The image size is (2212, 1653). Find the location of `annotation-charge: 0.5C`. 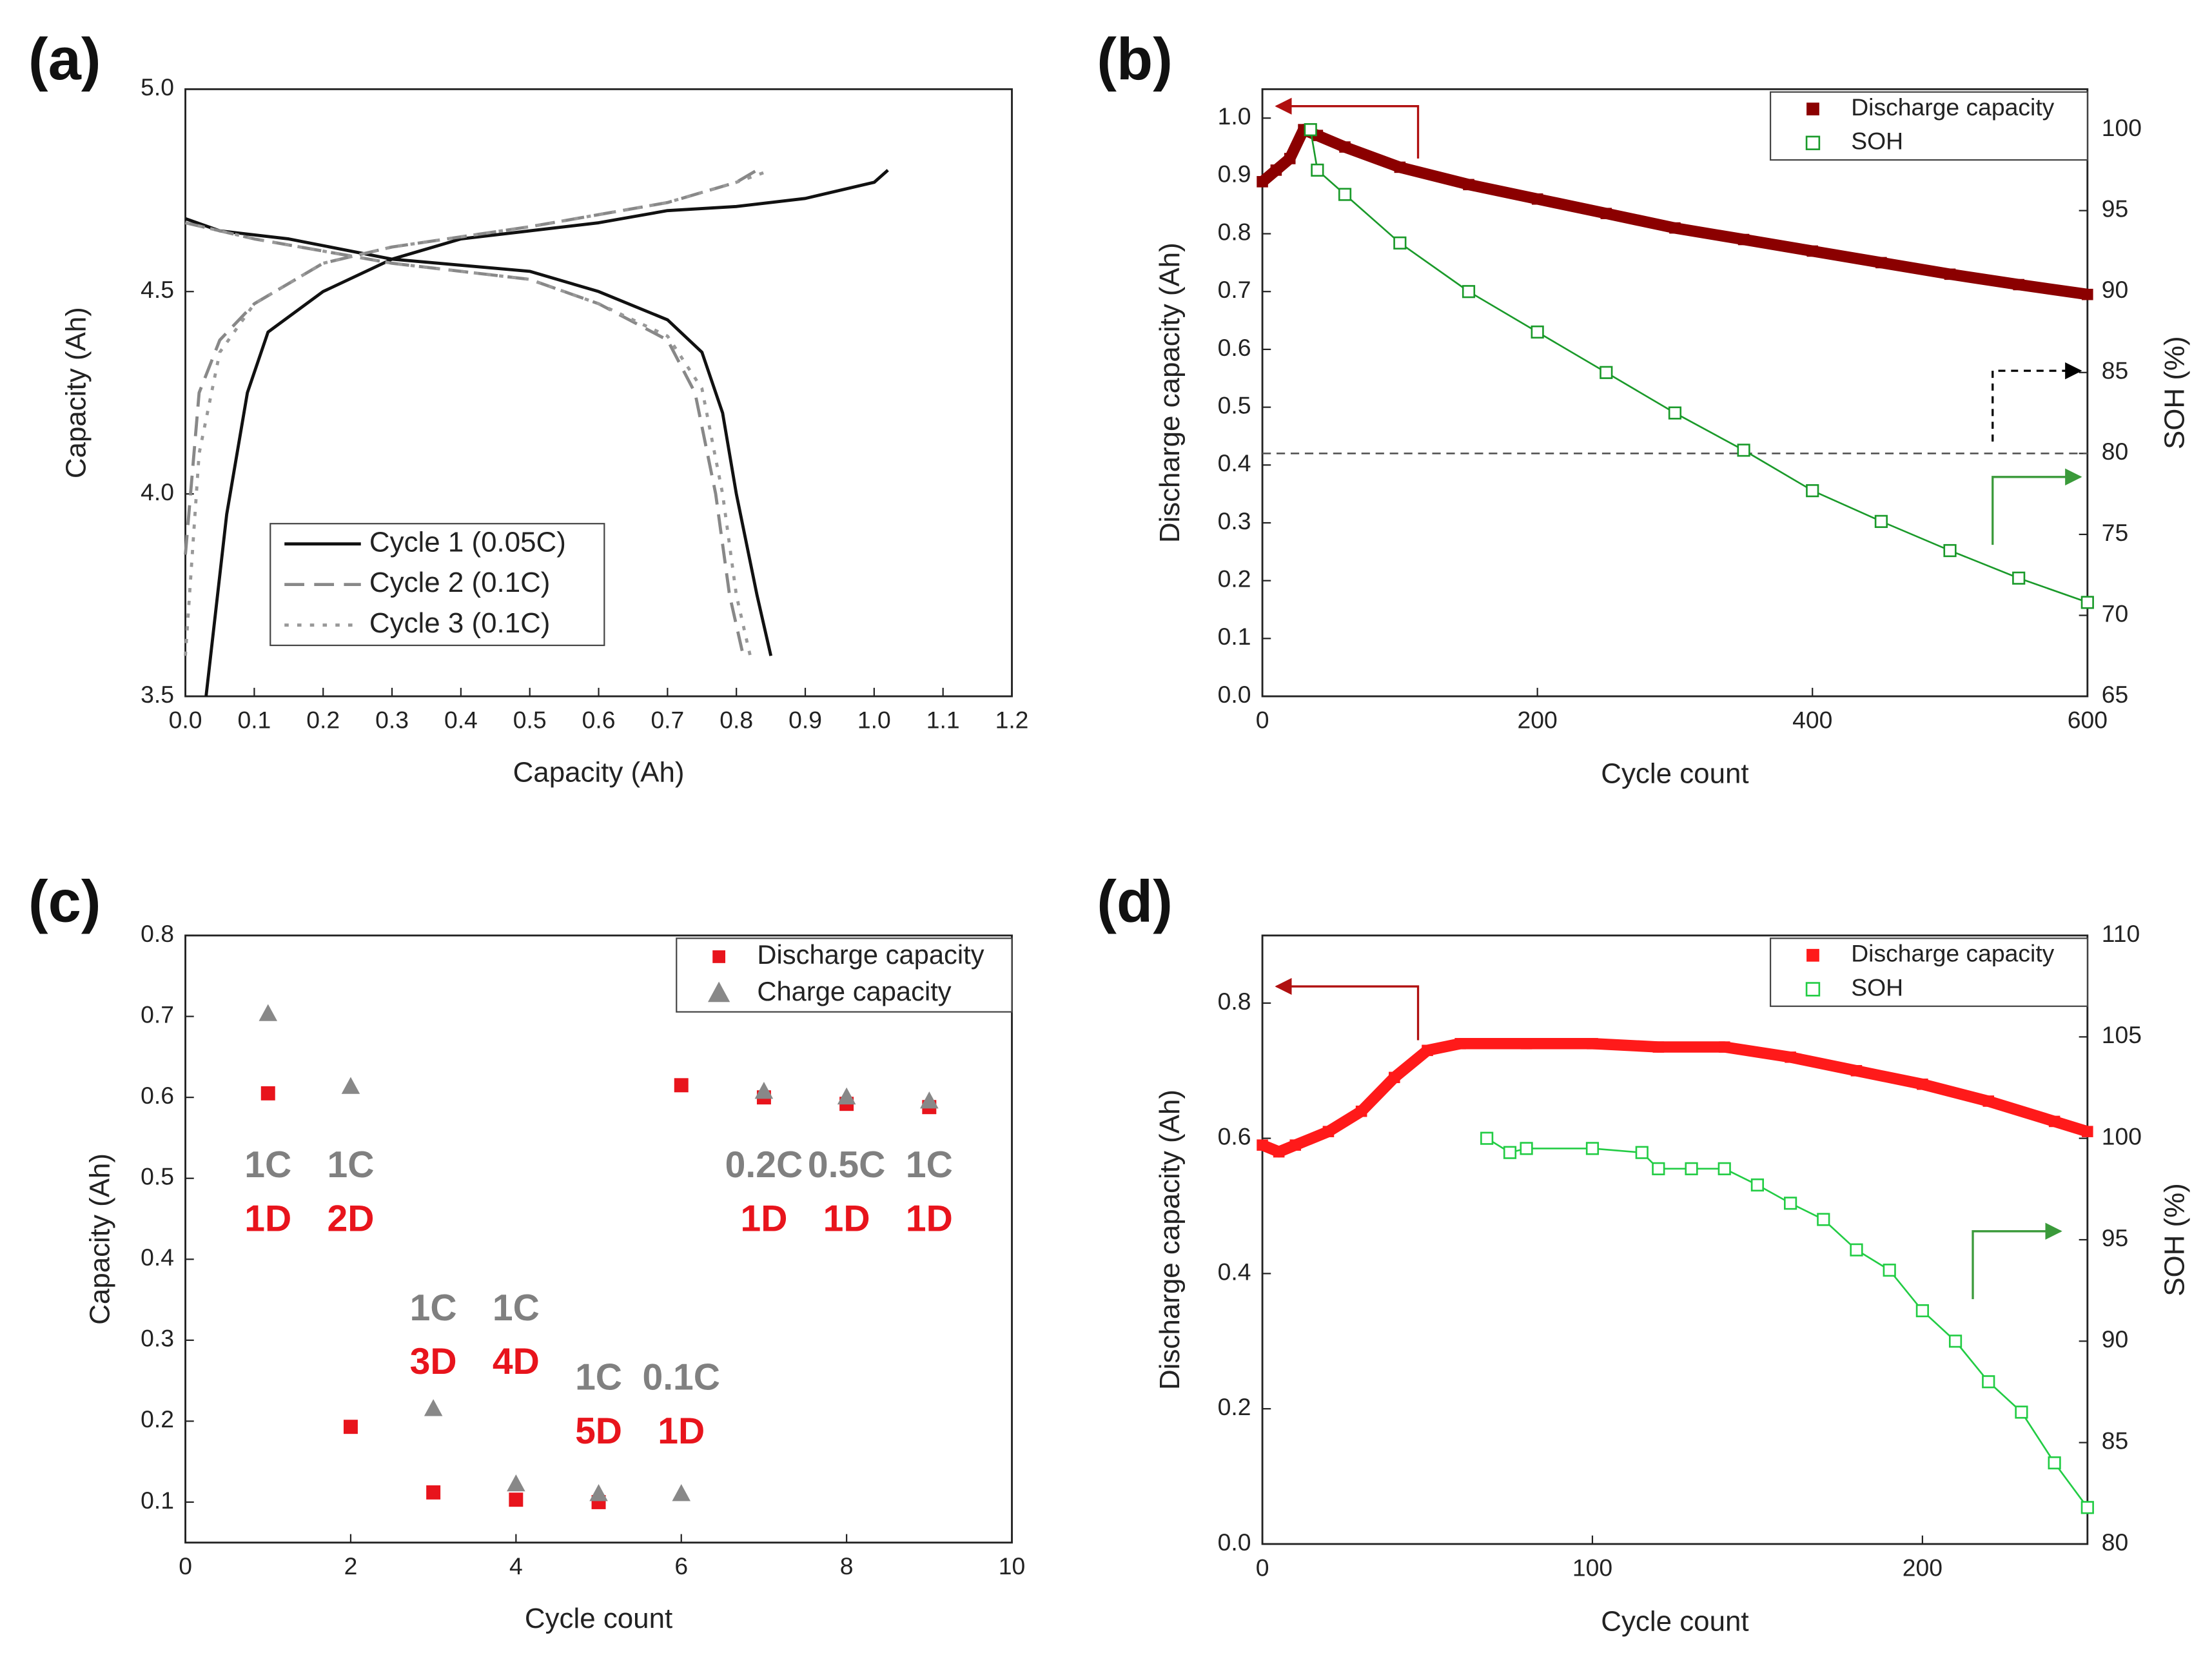

annotation-charge: 0.5C is located at coordinates (847, 1165).